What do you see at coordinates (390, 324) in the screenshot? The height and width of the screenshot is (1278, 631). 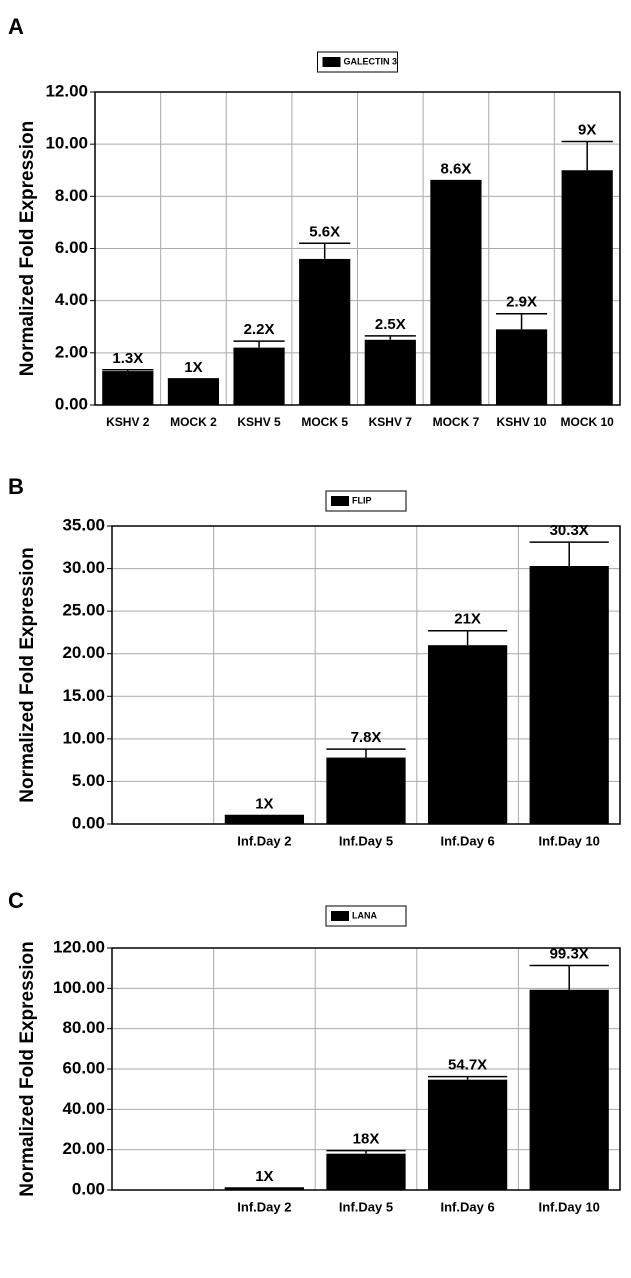 I see `value-label: 2.5X` at bounding box center [390, 324].